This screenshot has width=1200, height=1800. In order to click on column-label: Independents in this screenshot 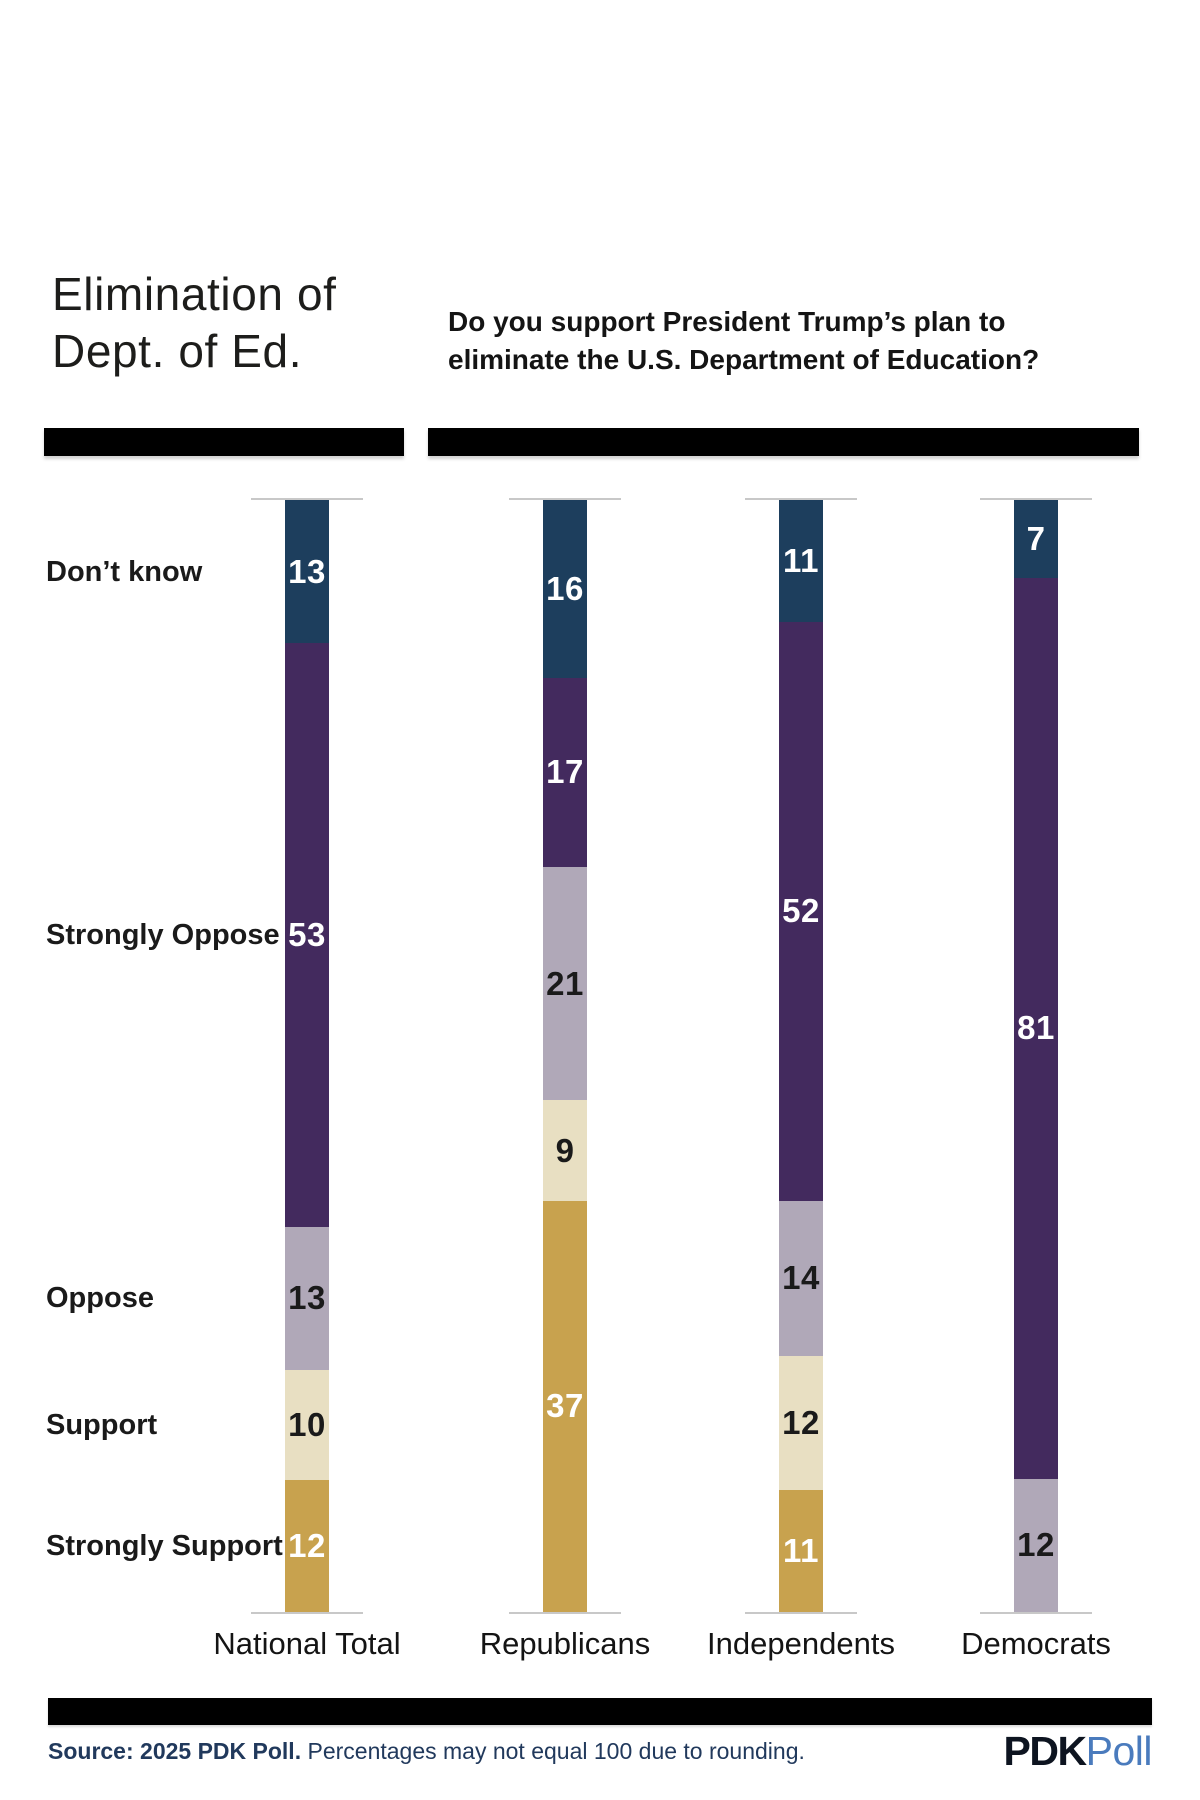, I will do `click(801, 1643)`.